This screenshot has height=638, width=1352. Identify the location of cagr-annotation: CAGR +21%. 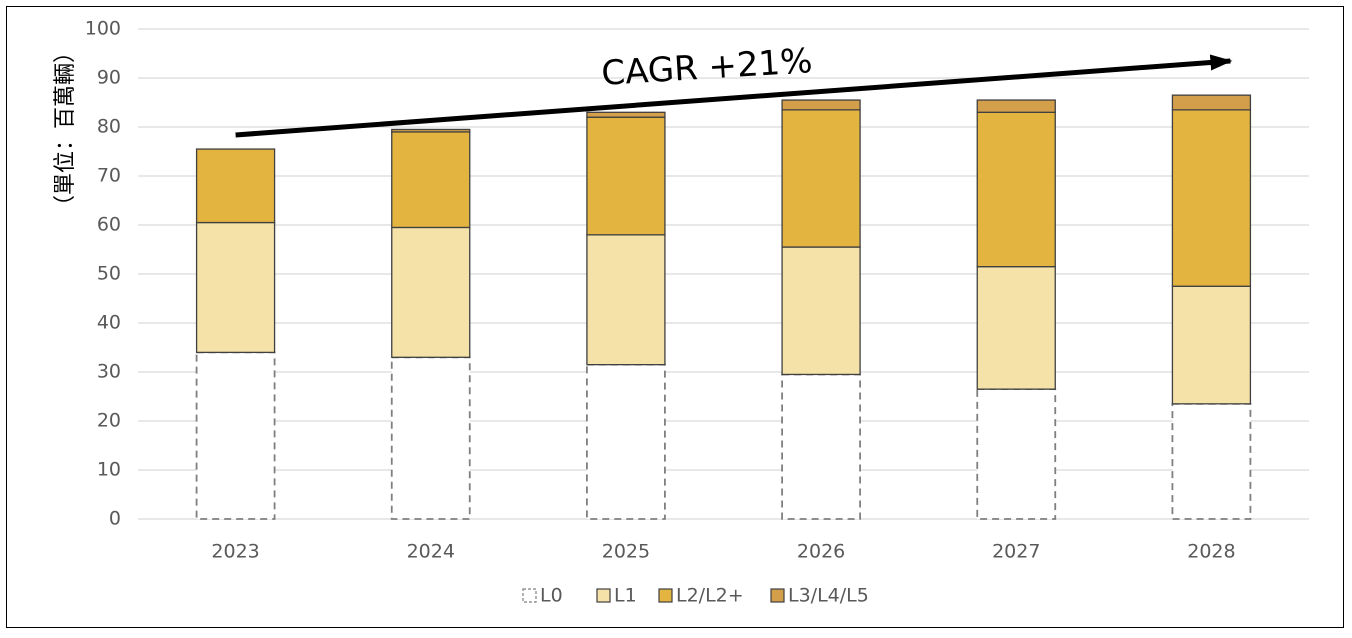
(706, 67).